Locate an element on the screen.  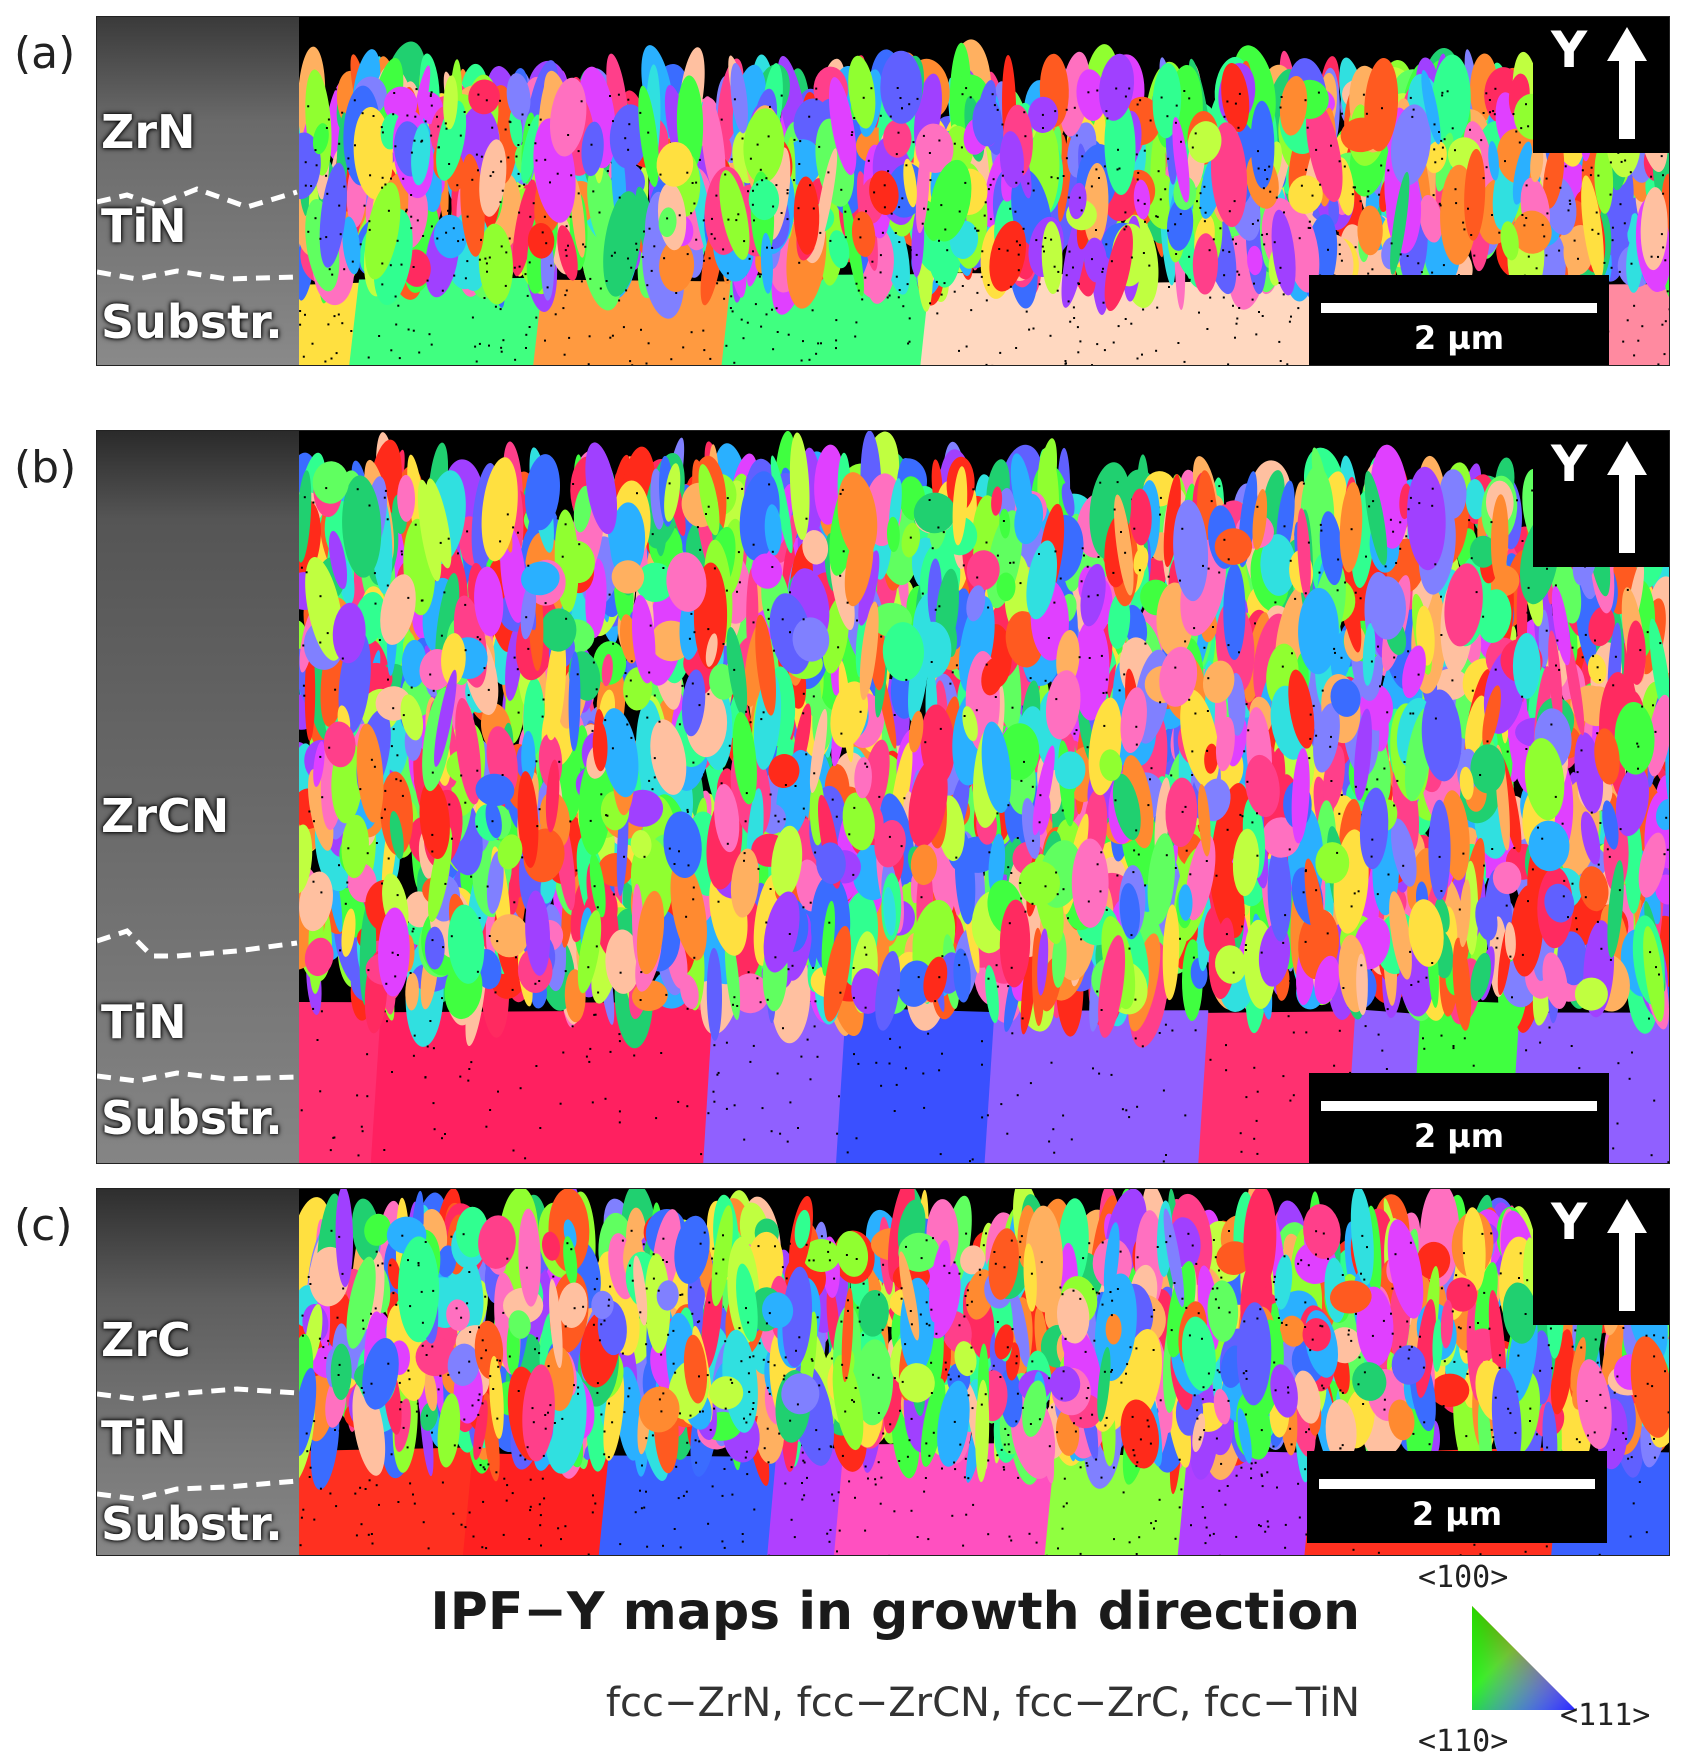
scalebar-line is located at coordinates (1459, 308).